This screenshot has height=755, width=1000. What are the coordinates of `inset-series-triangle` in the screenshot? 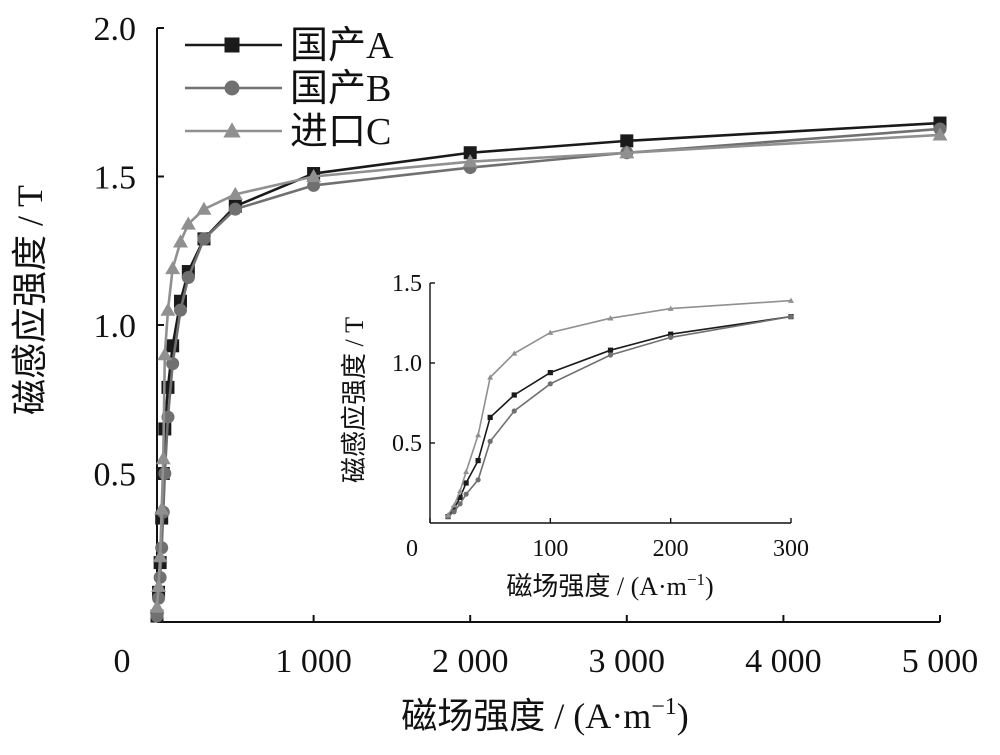 It's located at (619, 407).